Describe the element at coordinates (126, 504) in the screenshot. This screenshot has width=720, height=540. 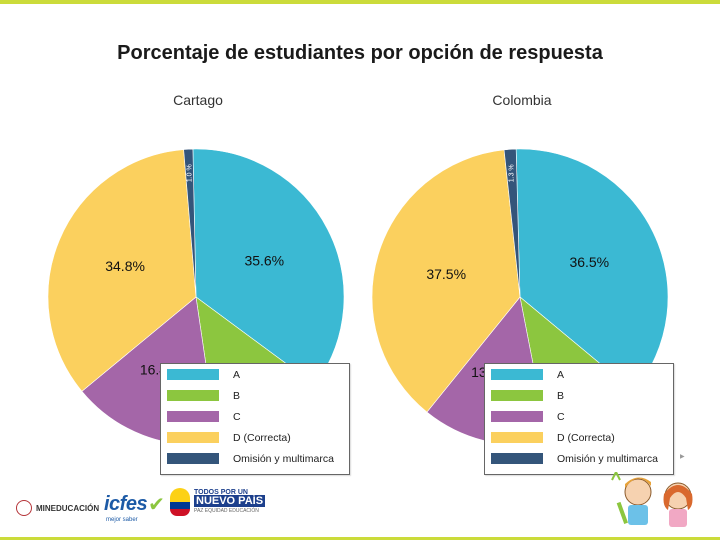
I see `icfes-text: icfes` at that location.